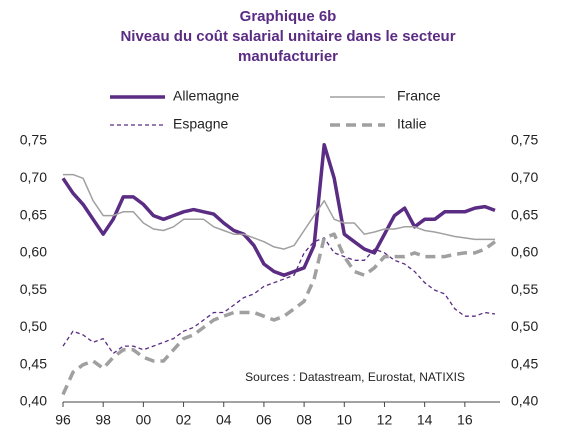 The image size is (576, 430). I want to click on legend-label: France, so click(419, 96).